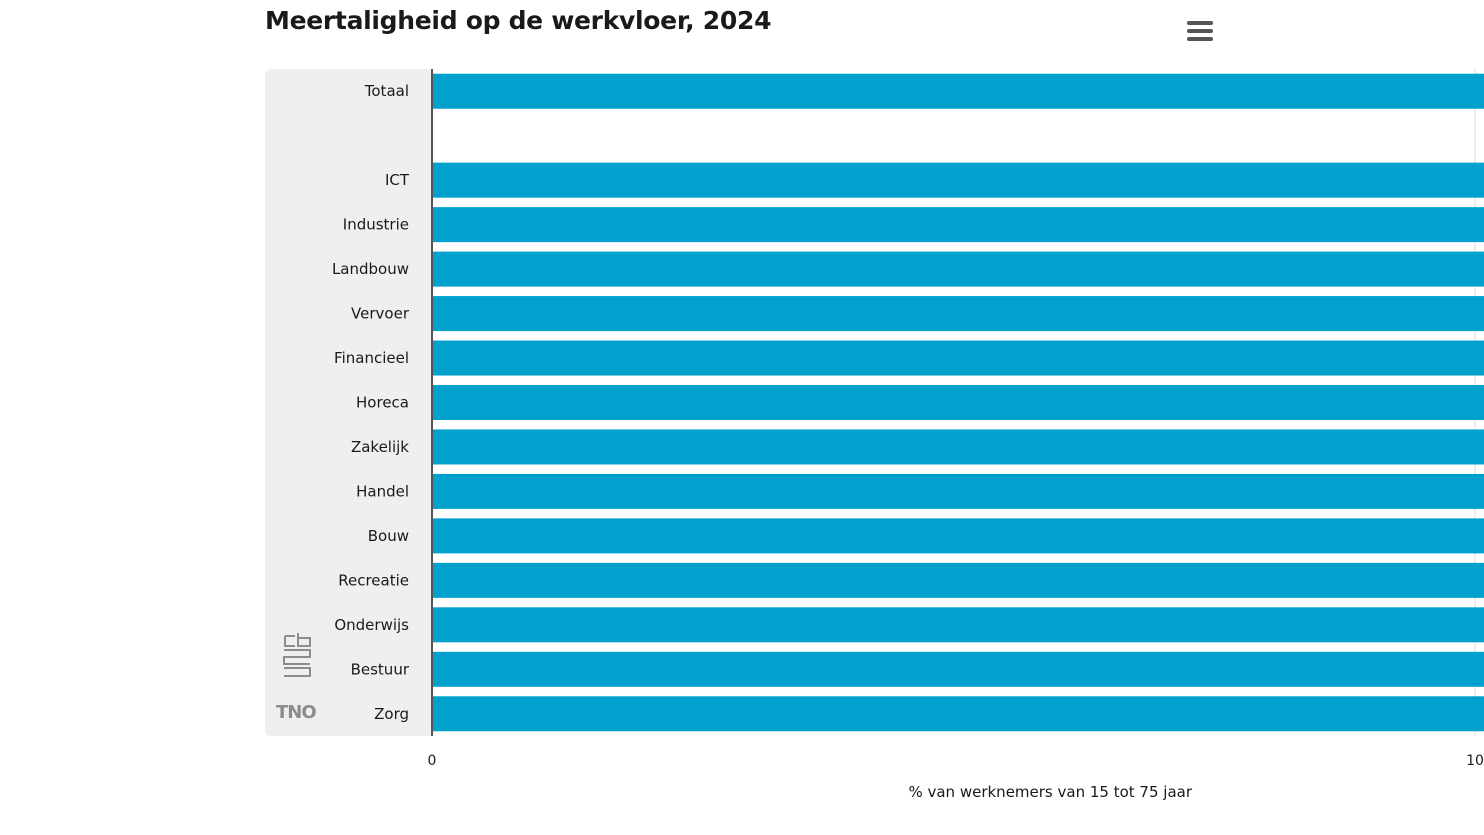 The image size is (1484, 835). Describe the element at coordinates (958, 314) in the screenshot. I see `bar-vervoer` at that location.